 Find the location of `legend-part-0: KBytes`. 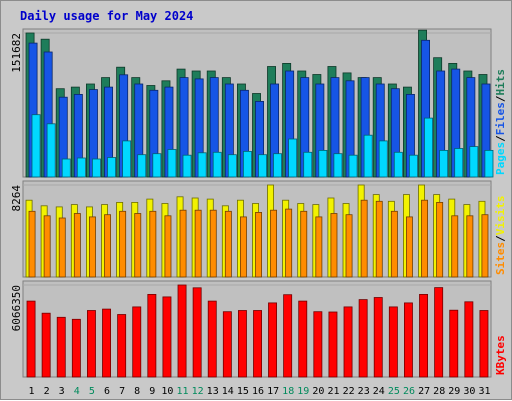

legend-part-0: KBytes is located at coordinates (500, 355).